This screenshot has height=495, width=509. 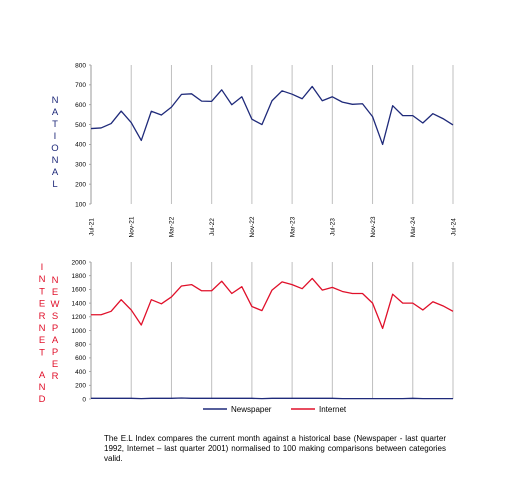 I want to click on x-tick-label: Nov-21, so click(x=132, y=226).